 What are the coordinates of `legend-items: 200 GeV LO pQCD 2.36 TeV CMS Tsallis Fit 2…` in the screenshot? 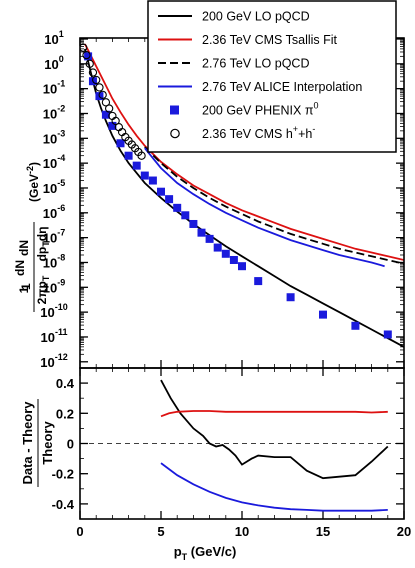 It's located at (260, 75).